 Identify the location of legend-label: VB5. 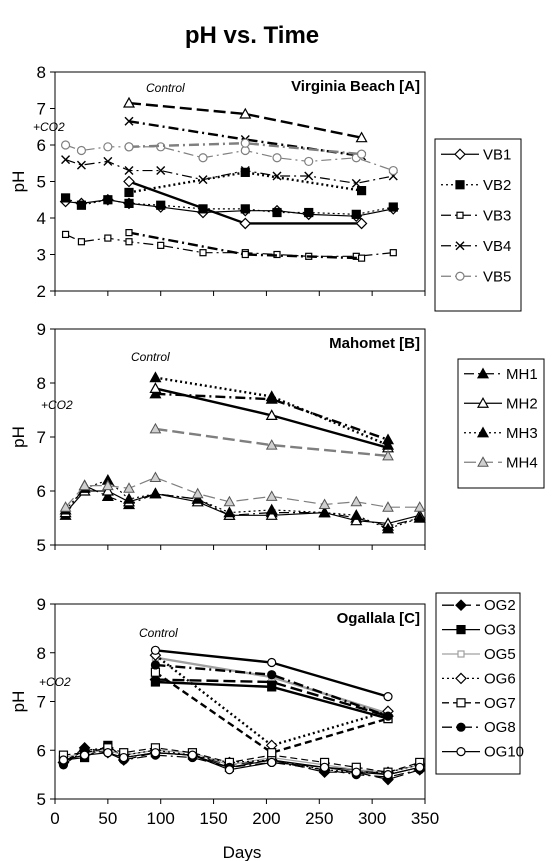
(497, 276).